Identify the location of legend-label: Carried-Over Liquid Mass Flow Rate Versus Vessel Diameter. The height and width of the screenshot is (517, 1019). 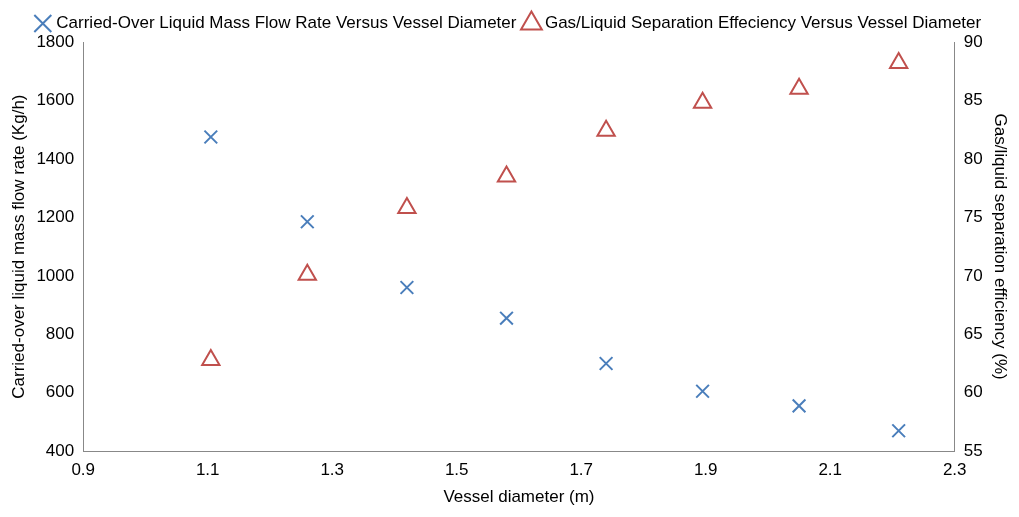
(286, 23).